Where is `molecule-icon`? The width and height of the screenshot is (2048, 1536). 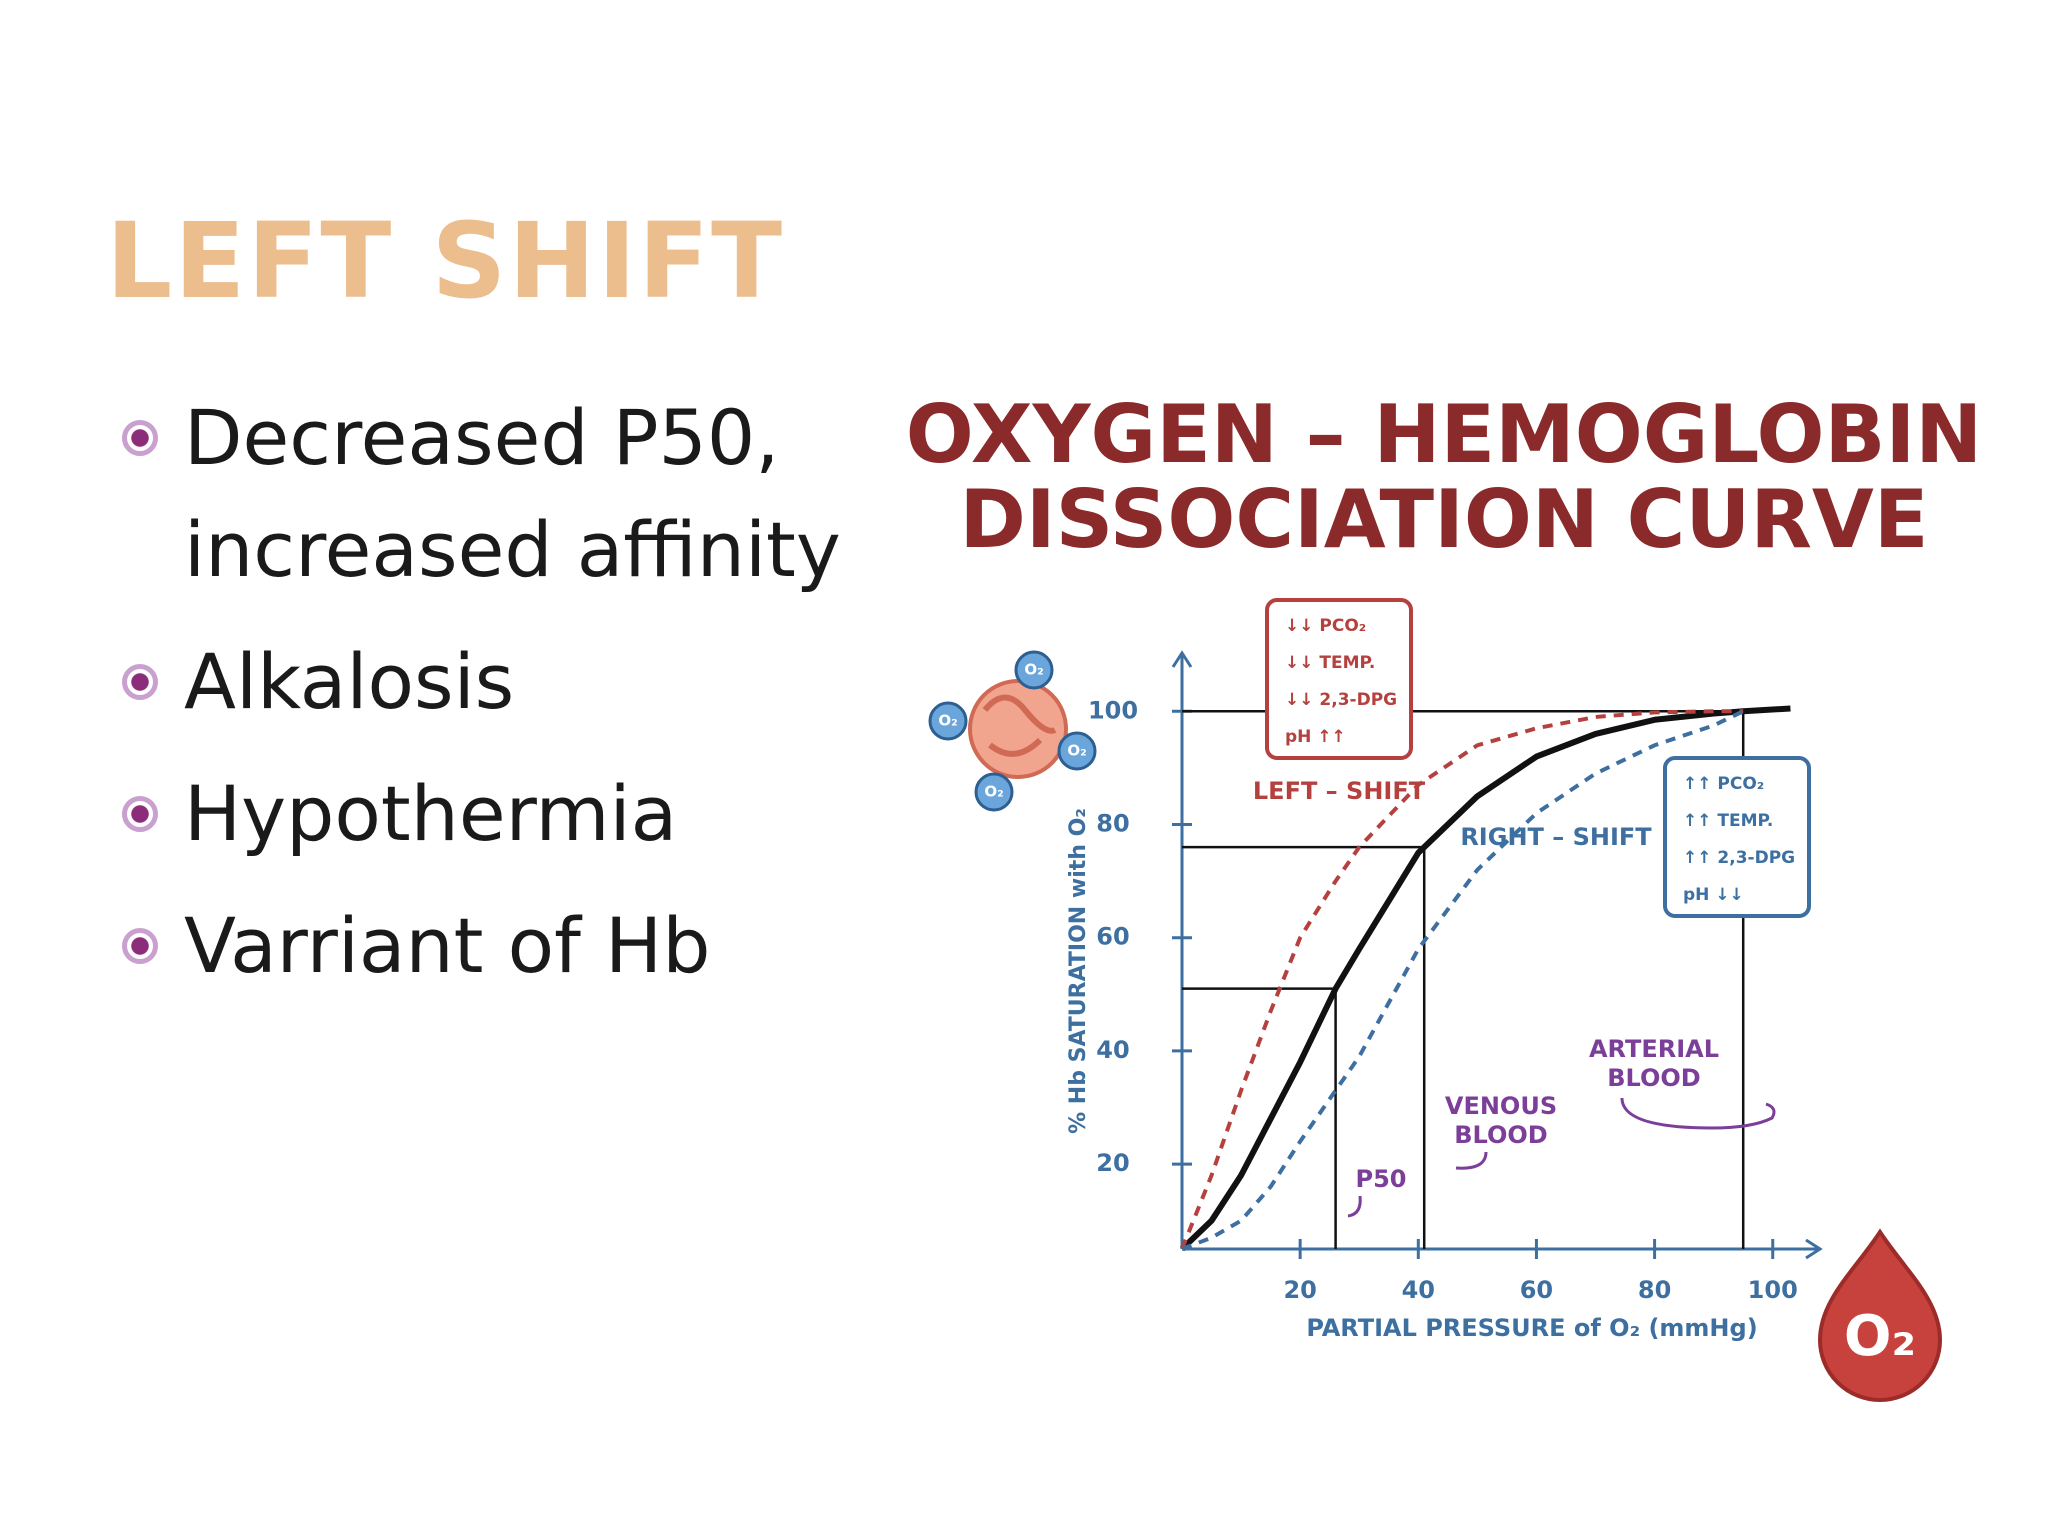
molecule-icon is located at coordinates (1012, 731).